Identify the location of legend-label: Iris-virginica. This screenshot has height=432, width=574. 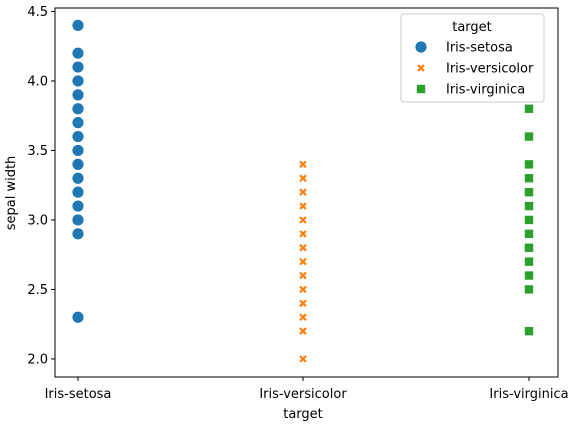
(485, 90).